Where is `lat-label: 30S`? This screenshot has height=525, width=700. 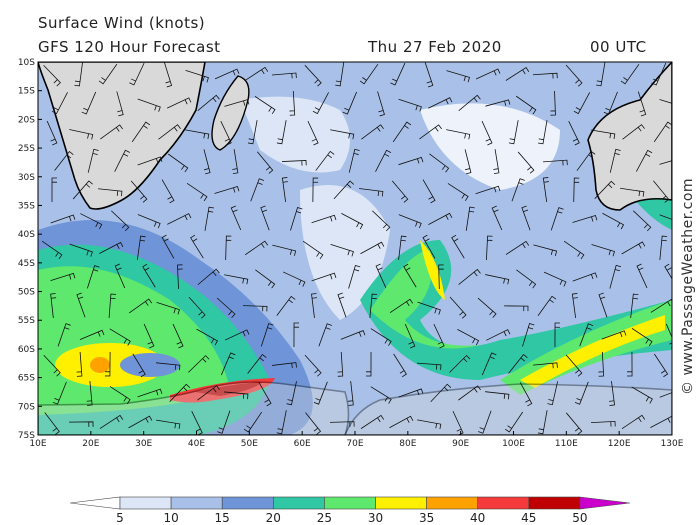 lat-label: 30S is located at coordinates (26, 178).